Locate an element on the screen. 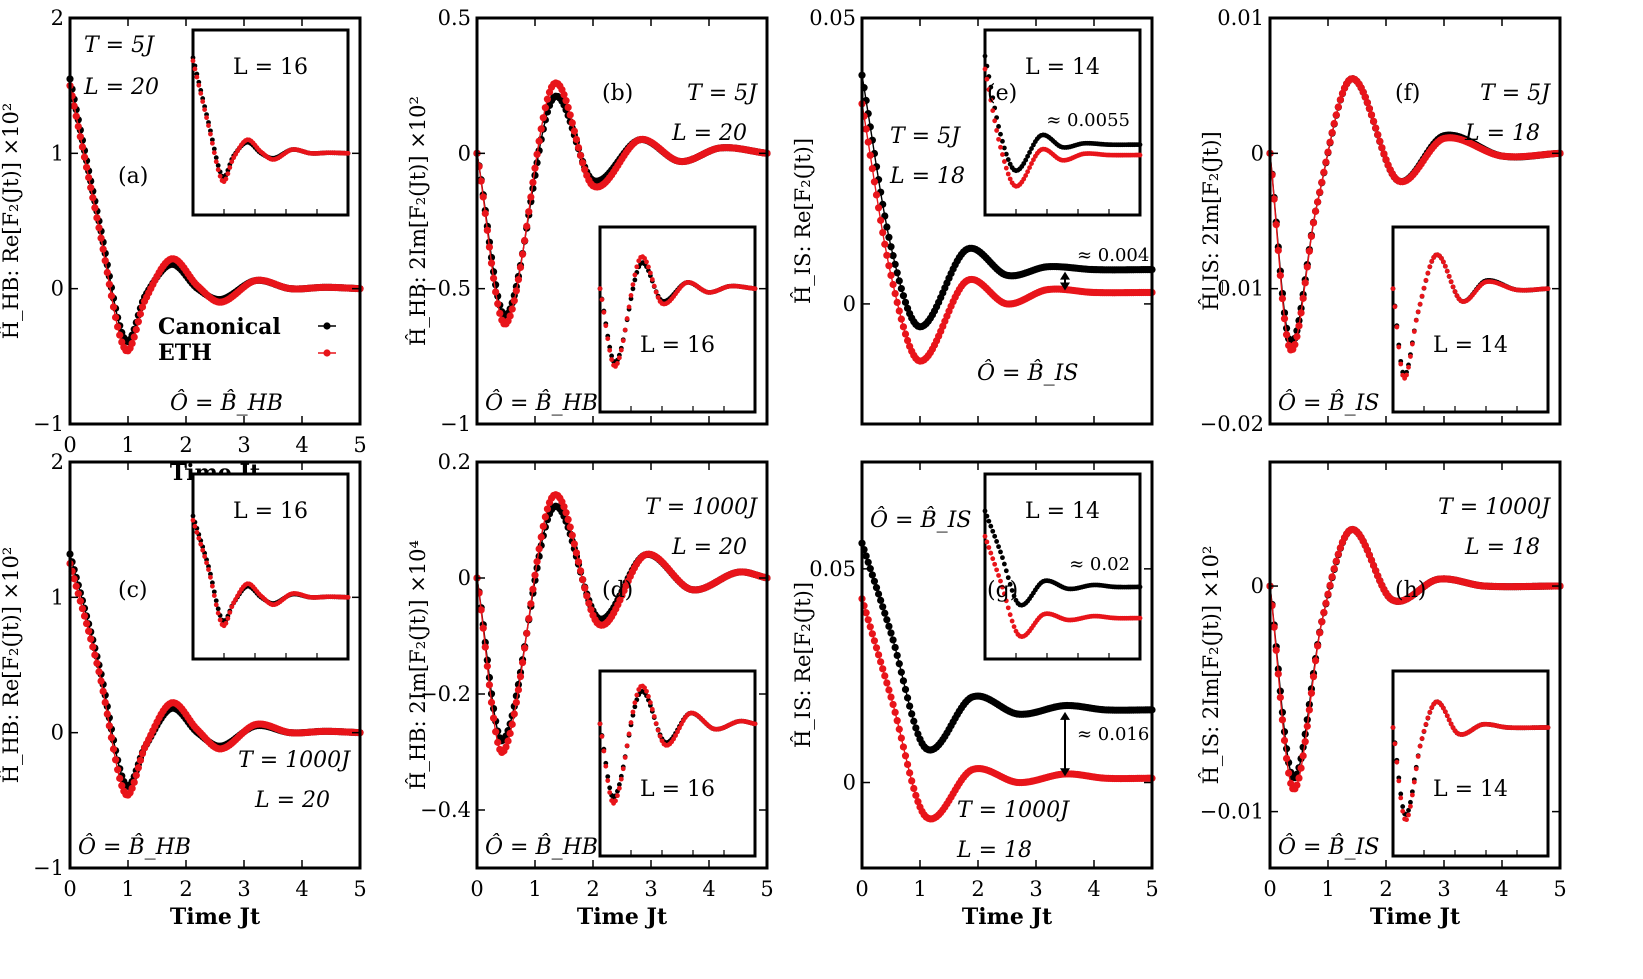  inset-f: L = 14 is located at coordinates (1470, 319).